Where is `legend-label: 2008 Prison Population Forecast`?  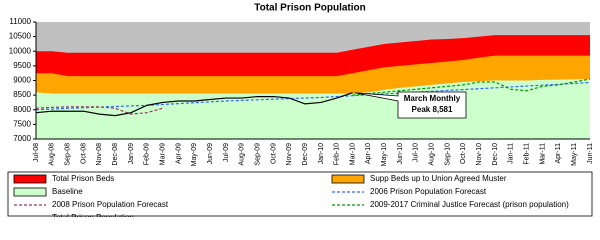 legend-label: 2008 Prison Population Forecast is located at coordinates (110, 204).